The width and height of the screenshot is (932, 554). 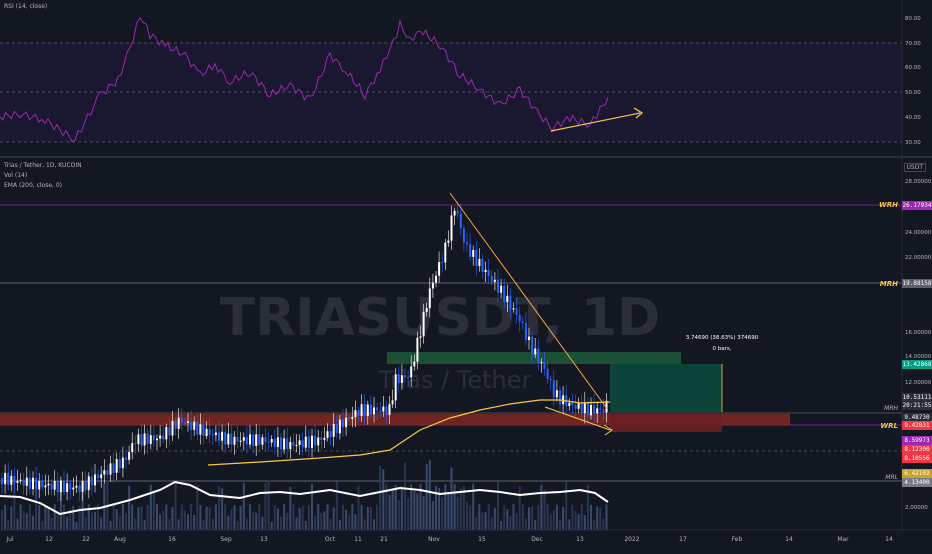 I want to click on time-tick-label: Aug, so click(x=120, y=539).